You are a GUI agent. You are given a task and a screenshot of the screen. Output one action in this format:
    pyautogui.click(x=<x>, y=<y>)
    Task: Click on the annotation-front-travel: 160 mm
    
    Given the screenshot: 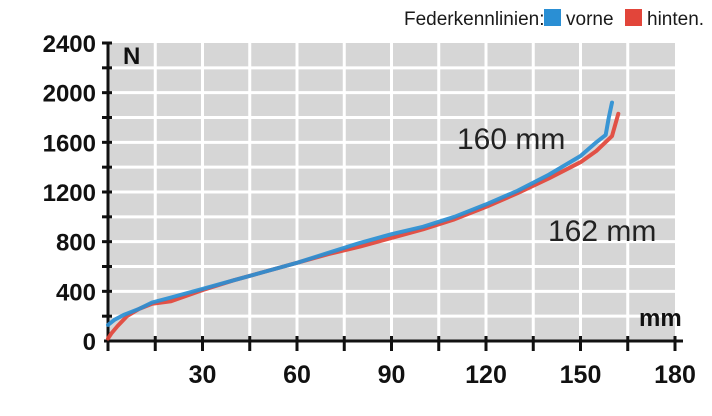 What is the action you would take?
    pyautogui.click(x=511, y=139)
    